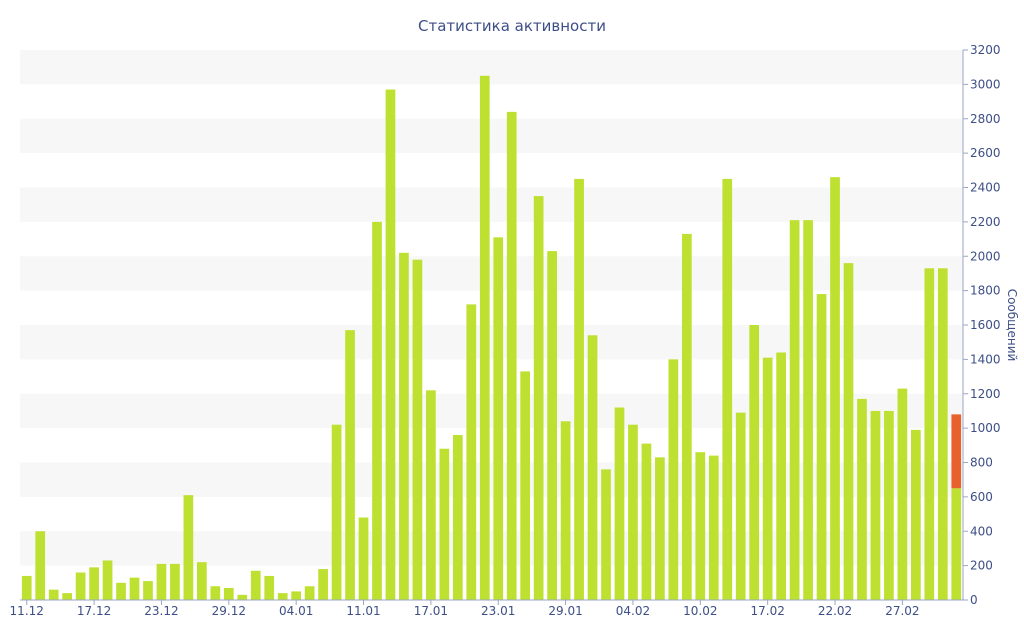 Image resolution: width=1024 pixels, height=640 pixels. I want to click on y-axis-label: Сообщений, so click(1012, 325).